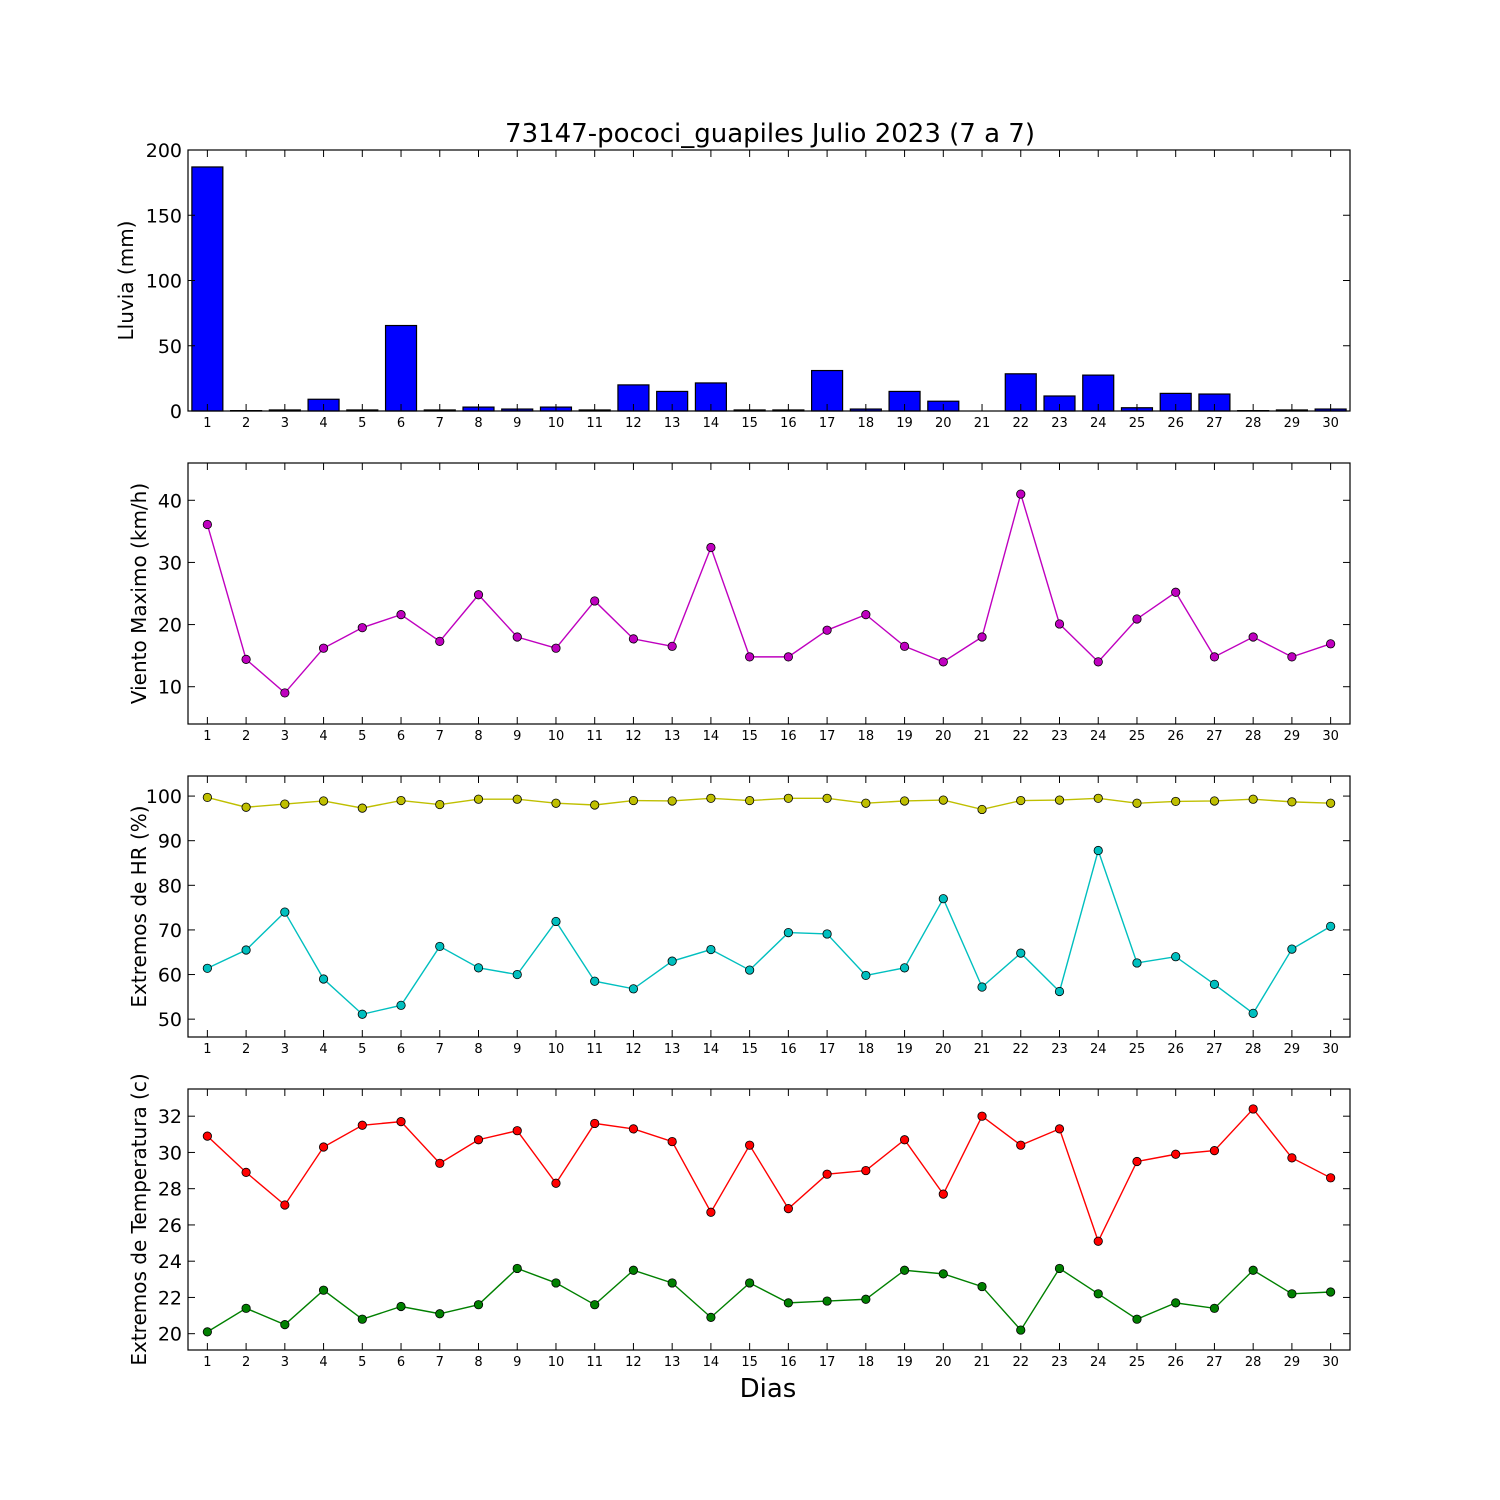 The image size is (1500, 1500). What do you see at coordinates (556, 736) in the screenshot?
I see `x-tick-label: 10` at bounding box center [556, 736].